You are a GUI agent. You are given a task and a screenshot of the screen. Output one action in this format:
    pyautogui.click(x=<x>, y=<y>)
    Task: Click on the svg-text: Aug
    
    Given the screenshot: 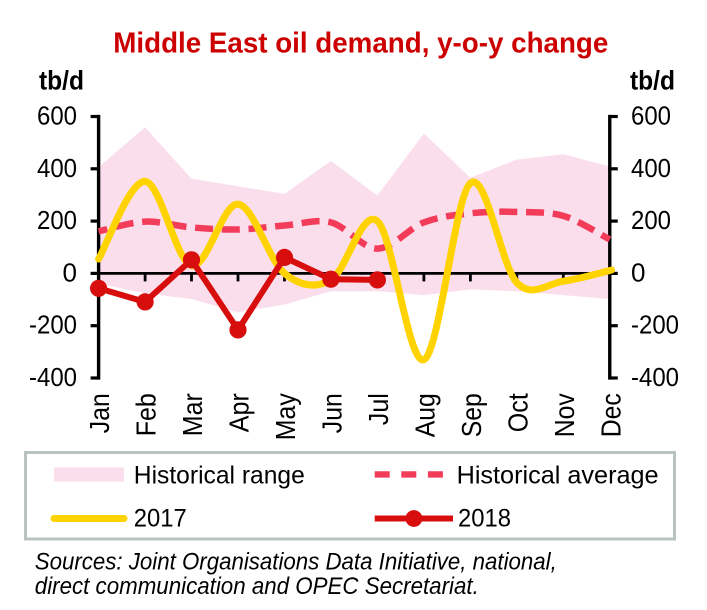 What is the action you would take?
    pyautogui.click(x=425, y=415)
    